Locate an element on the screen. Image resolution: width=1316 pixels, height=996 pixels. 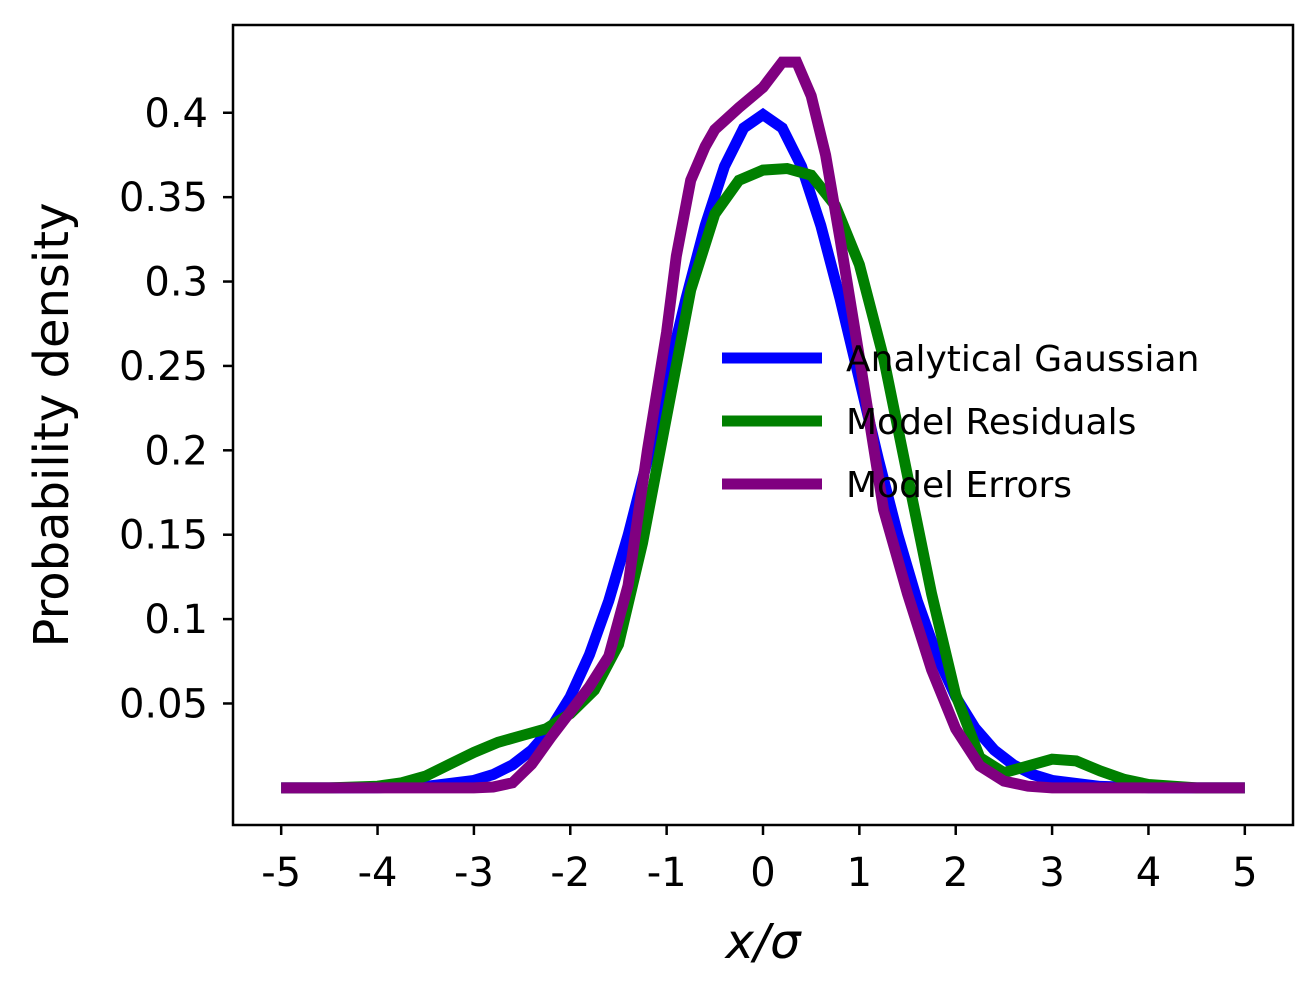
x-tick-label: 3 is located at coordinates (1051, 873).